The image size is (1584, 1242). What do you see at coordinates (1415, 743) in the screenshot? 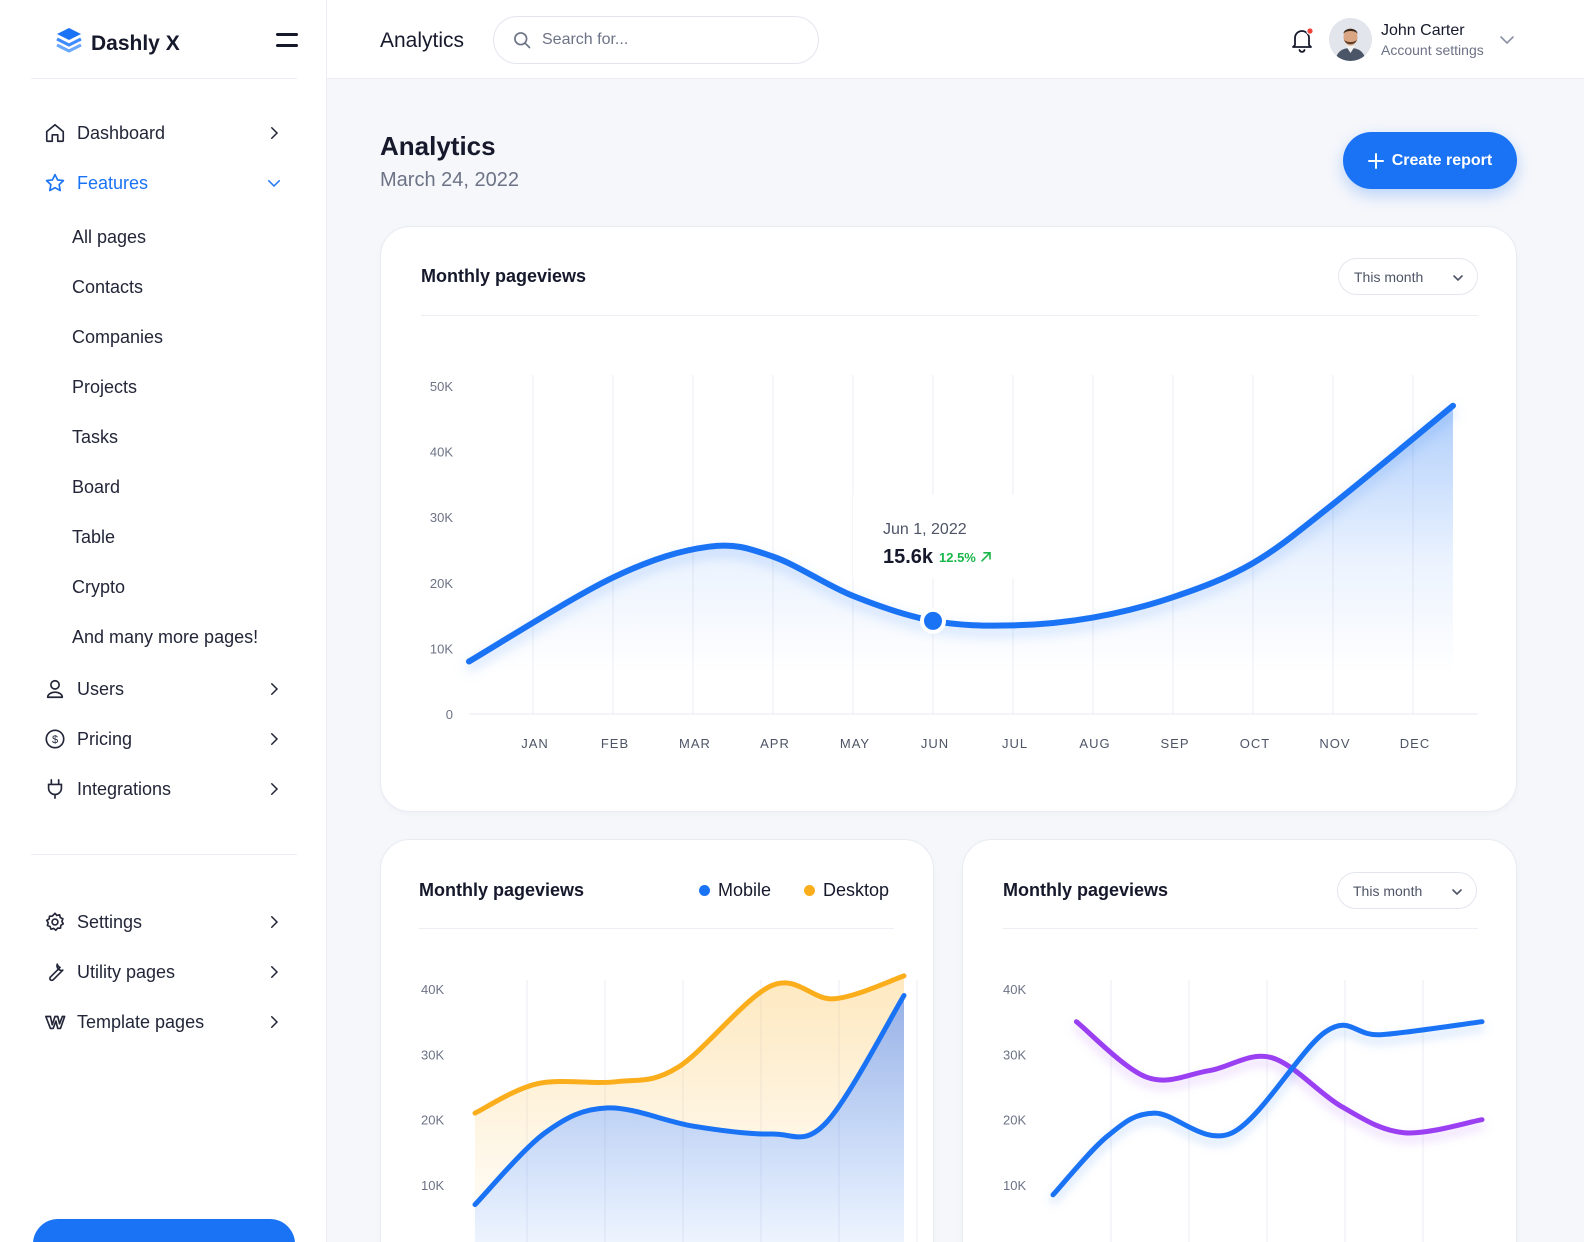
I see `x-tick-label: DEC` at bounding box center [1415, 743].